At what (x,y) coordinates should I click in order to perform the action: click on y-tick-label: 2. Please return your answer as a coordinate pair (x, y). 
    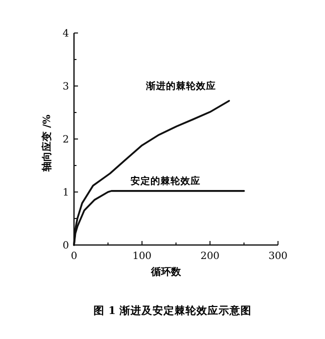
    Looking at the image, I should click on (65, 140).